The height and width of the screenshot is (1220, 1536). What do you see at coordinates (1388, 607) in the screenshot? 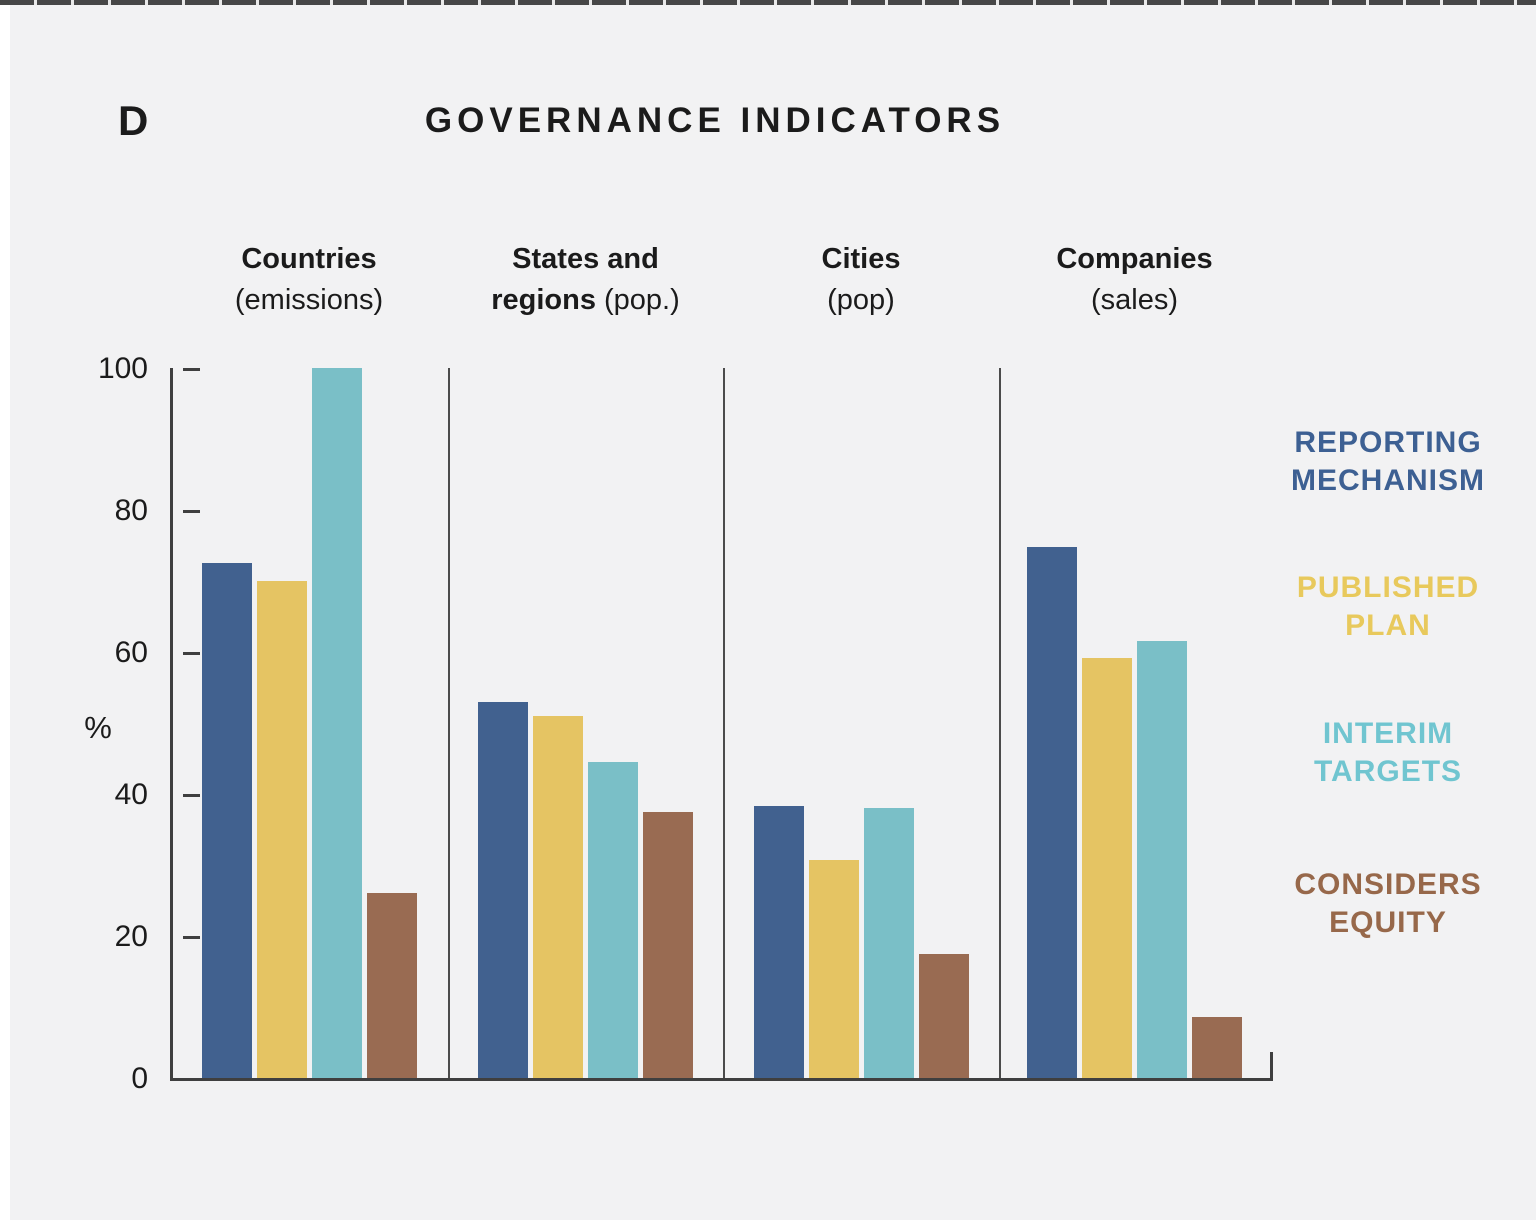
I see `legend-item-published: PUBLISHED PLAN` at bounding box center [1388, 607].